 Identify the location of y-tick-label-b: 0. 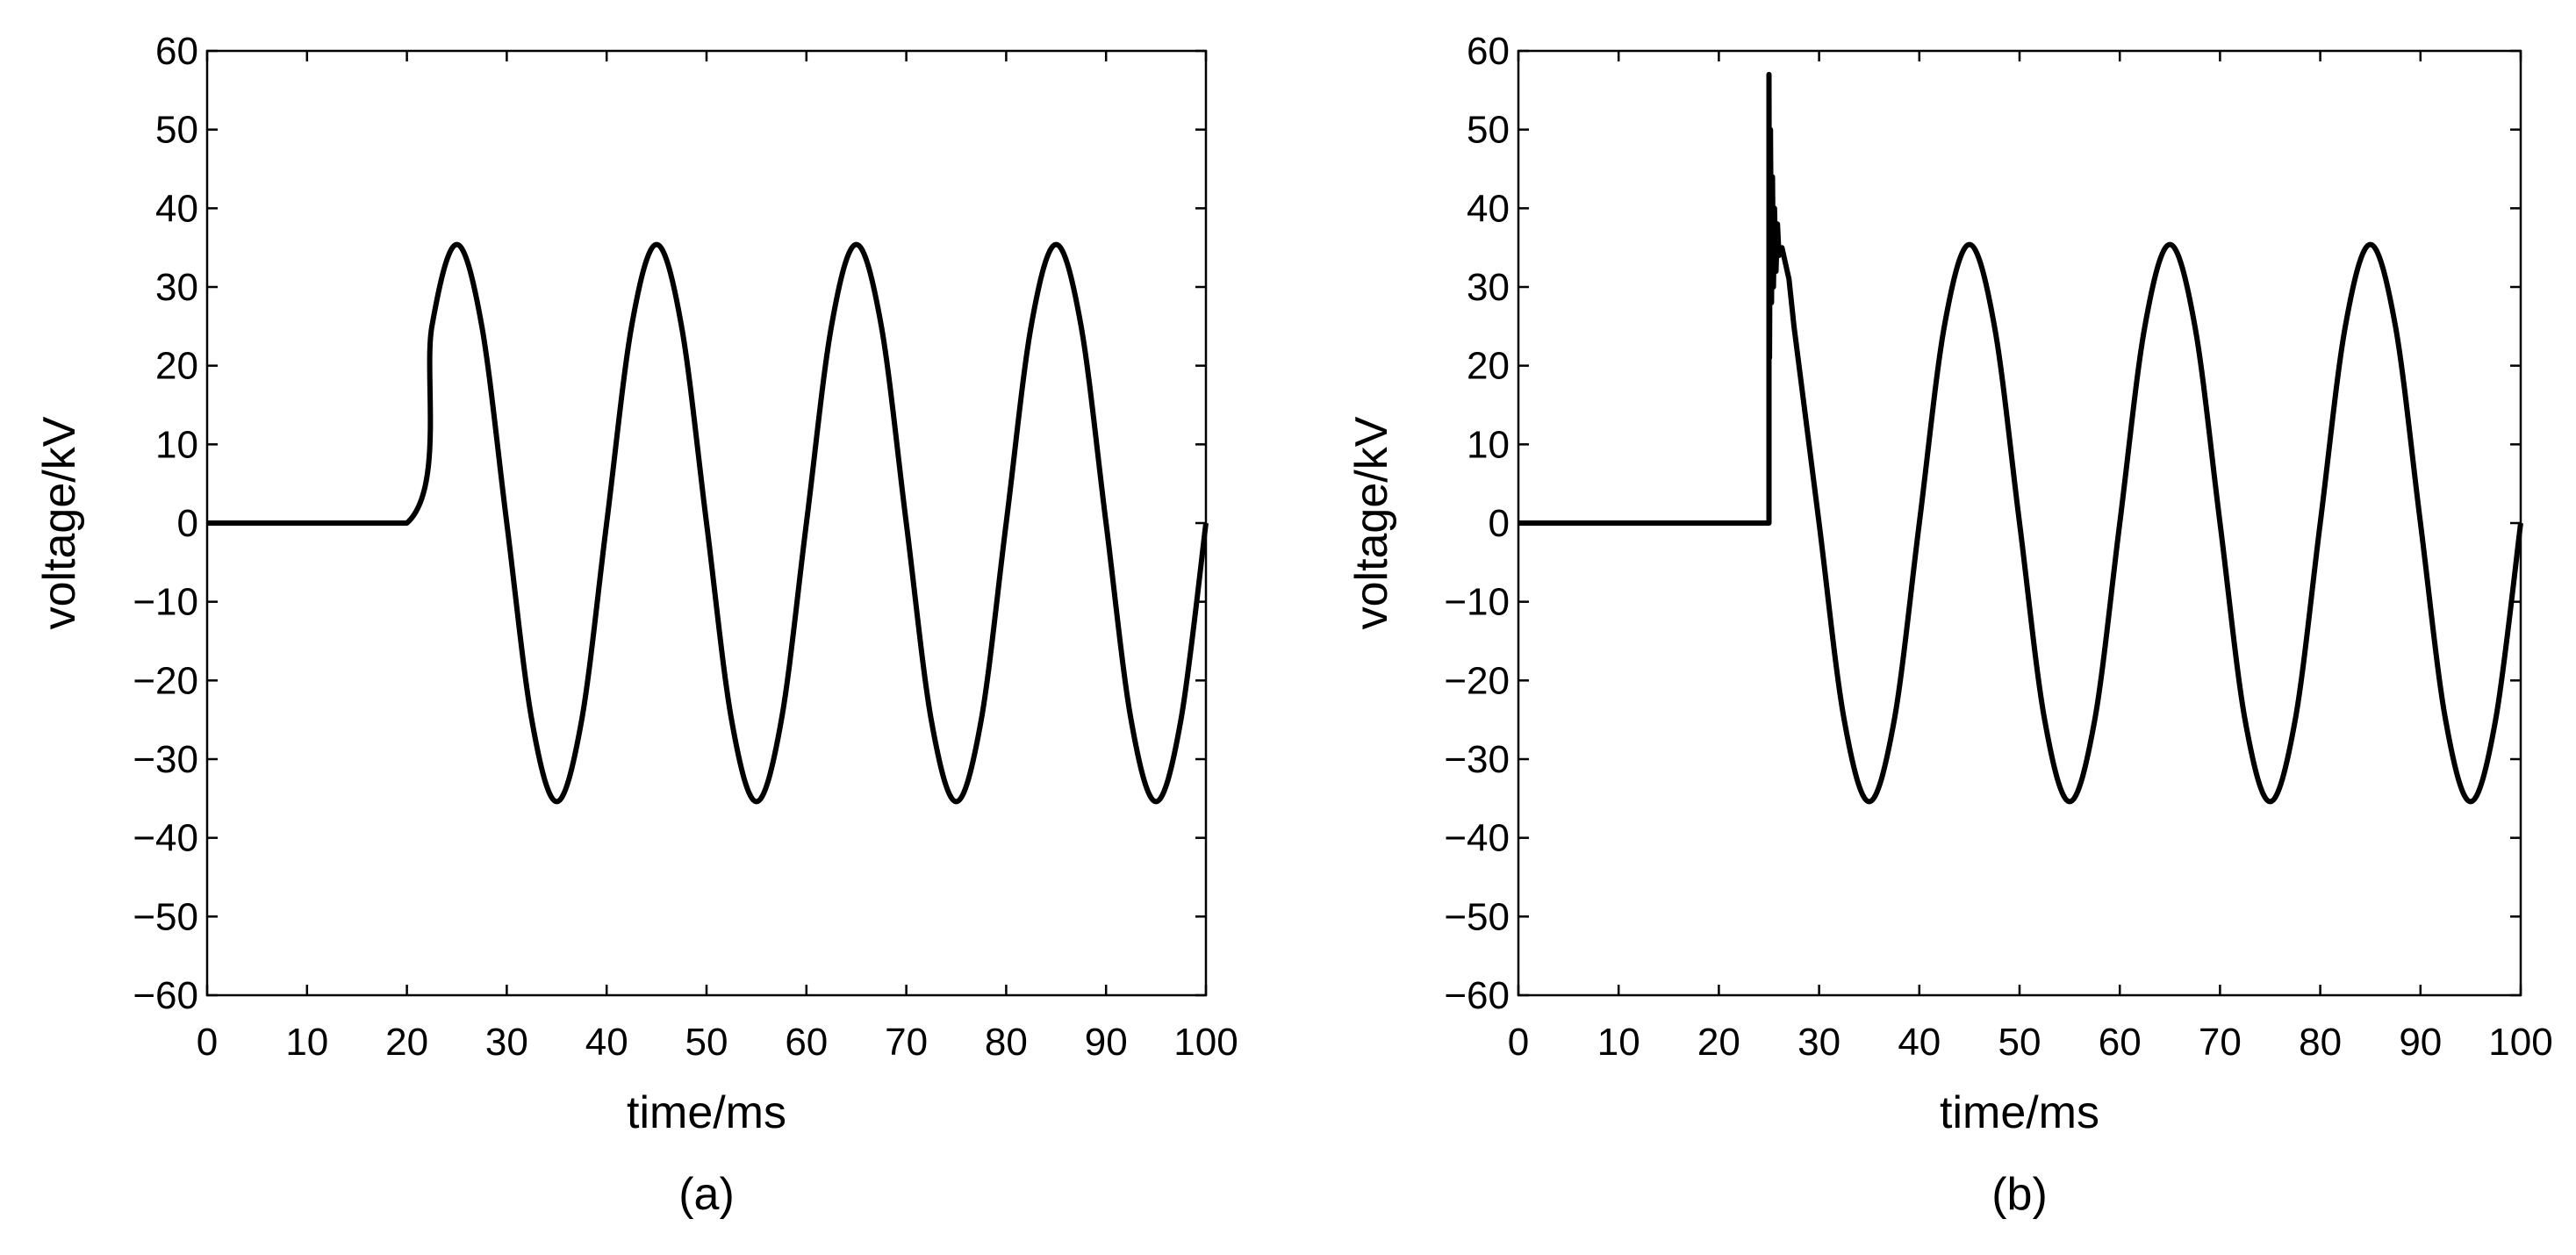
(1499, 524).